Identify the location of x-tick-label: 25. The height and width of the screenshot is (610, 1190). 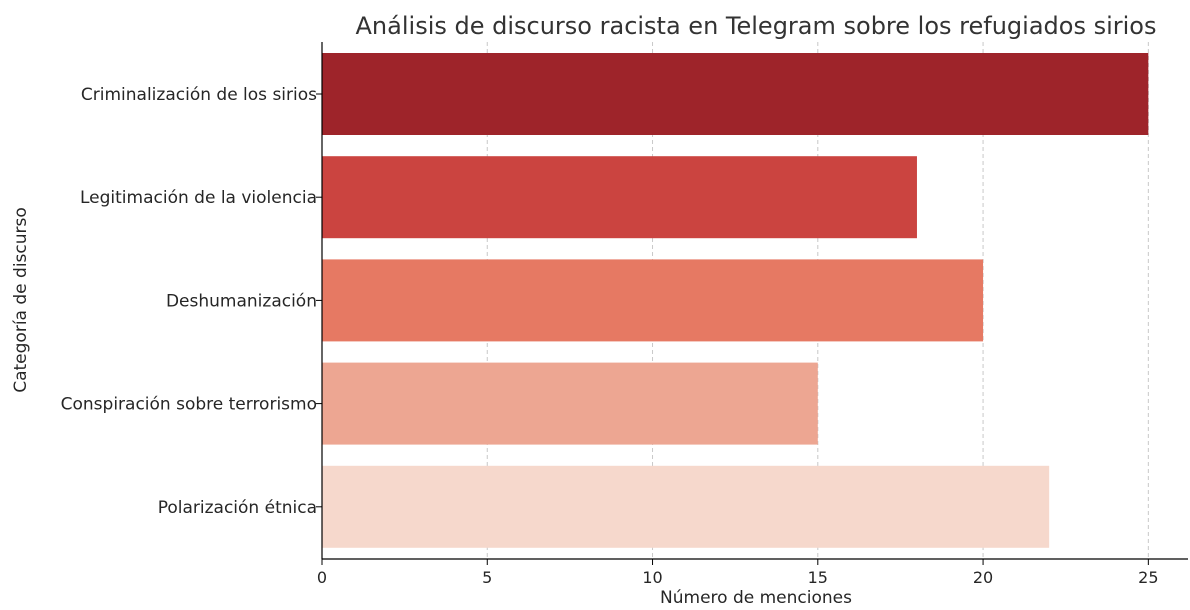
(1148, 577).